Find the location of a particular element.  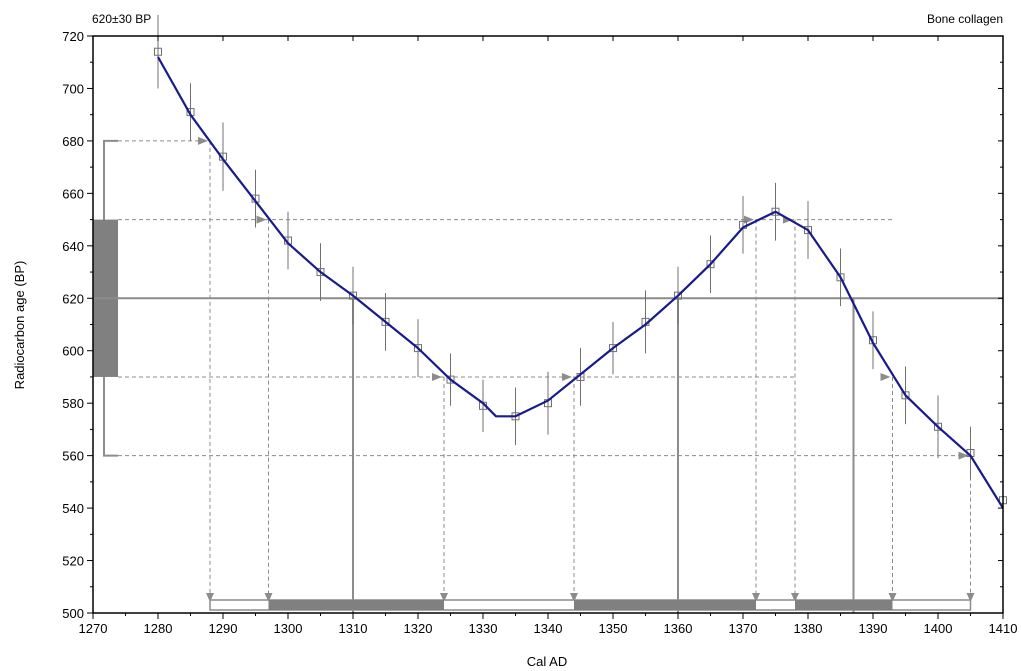

x-tick-label: 1330 is located at coordinates (483, 628).